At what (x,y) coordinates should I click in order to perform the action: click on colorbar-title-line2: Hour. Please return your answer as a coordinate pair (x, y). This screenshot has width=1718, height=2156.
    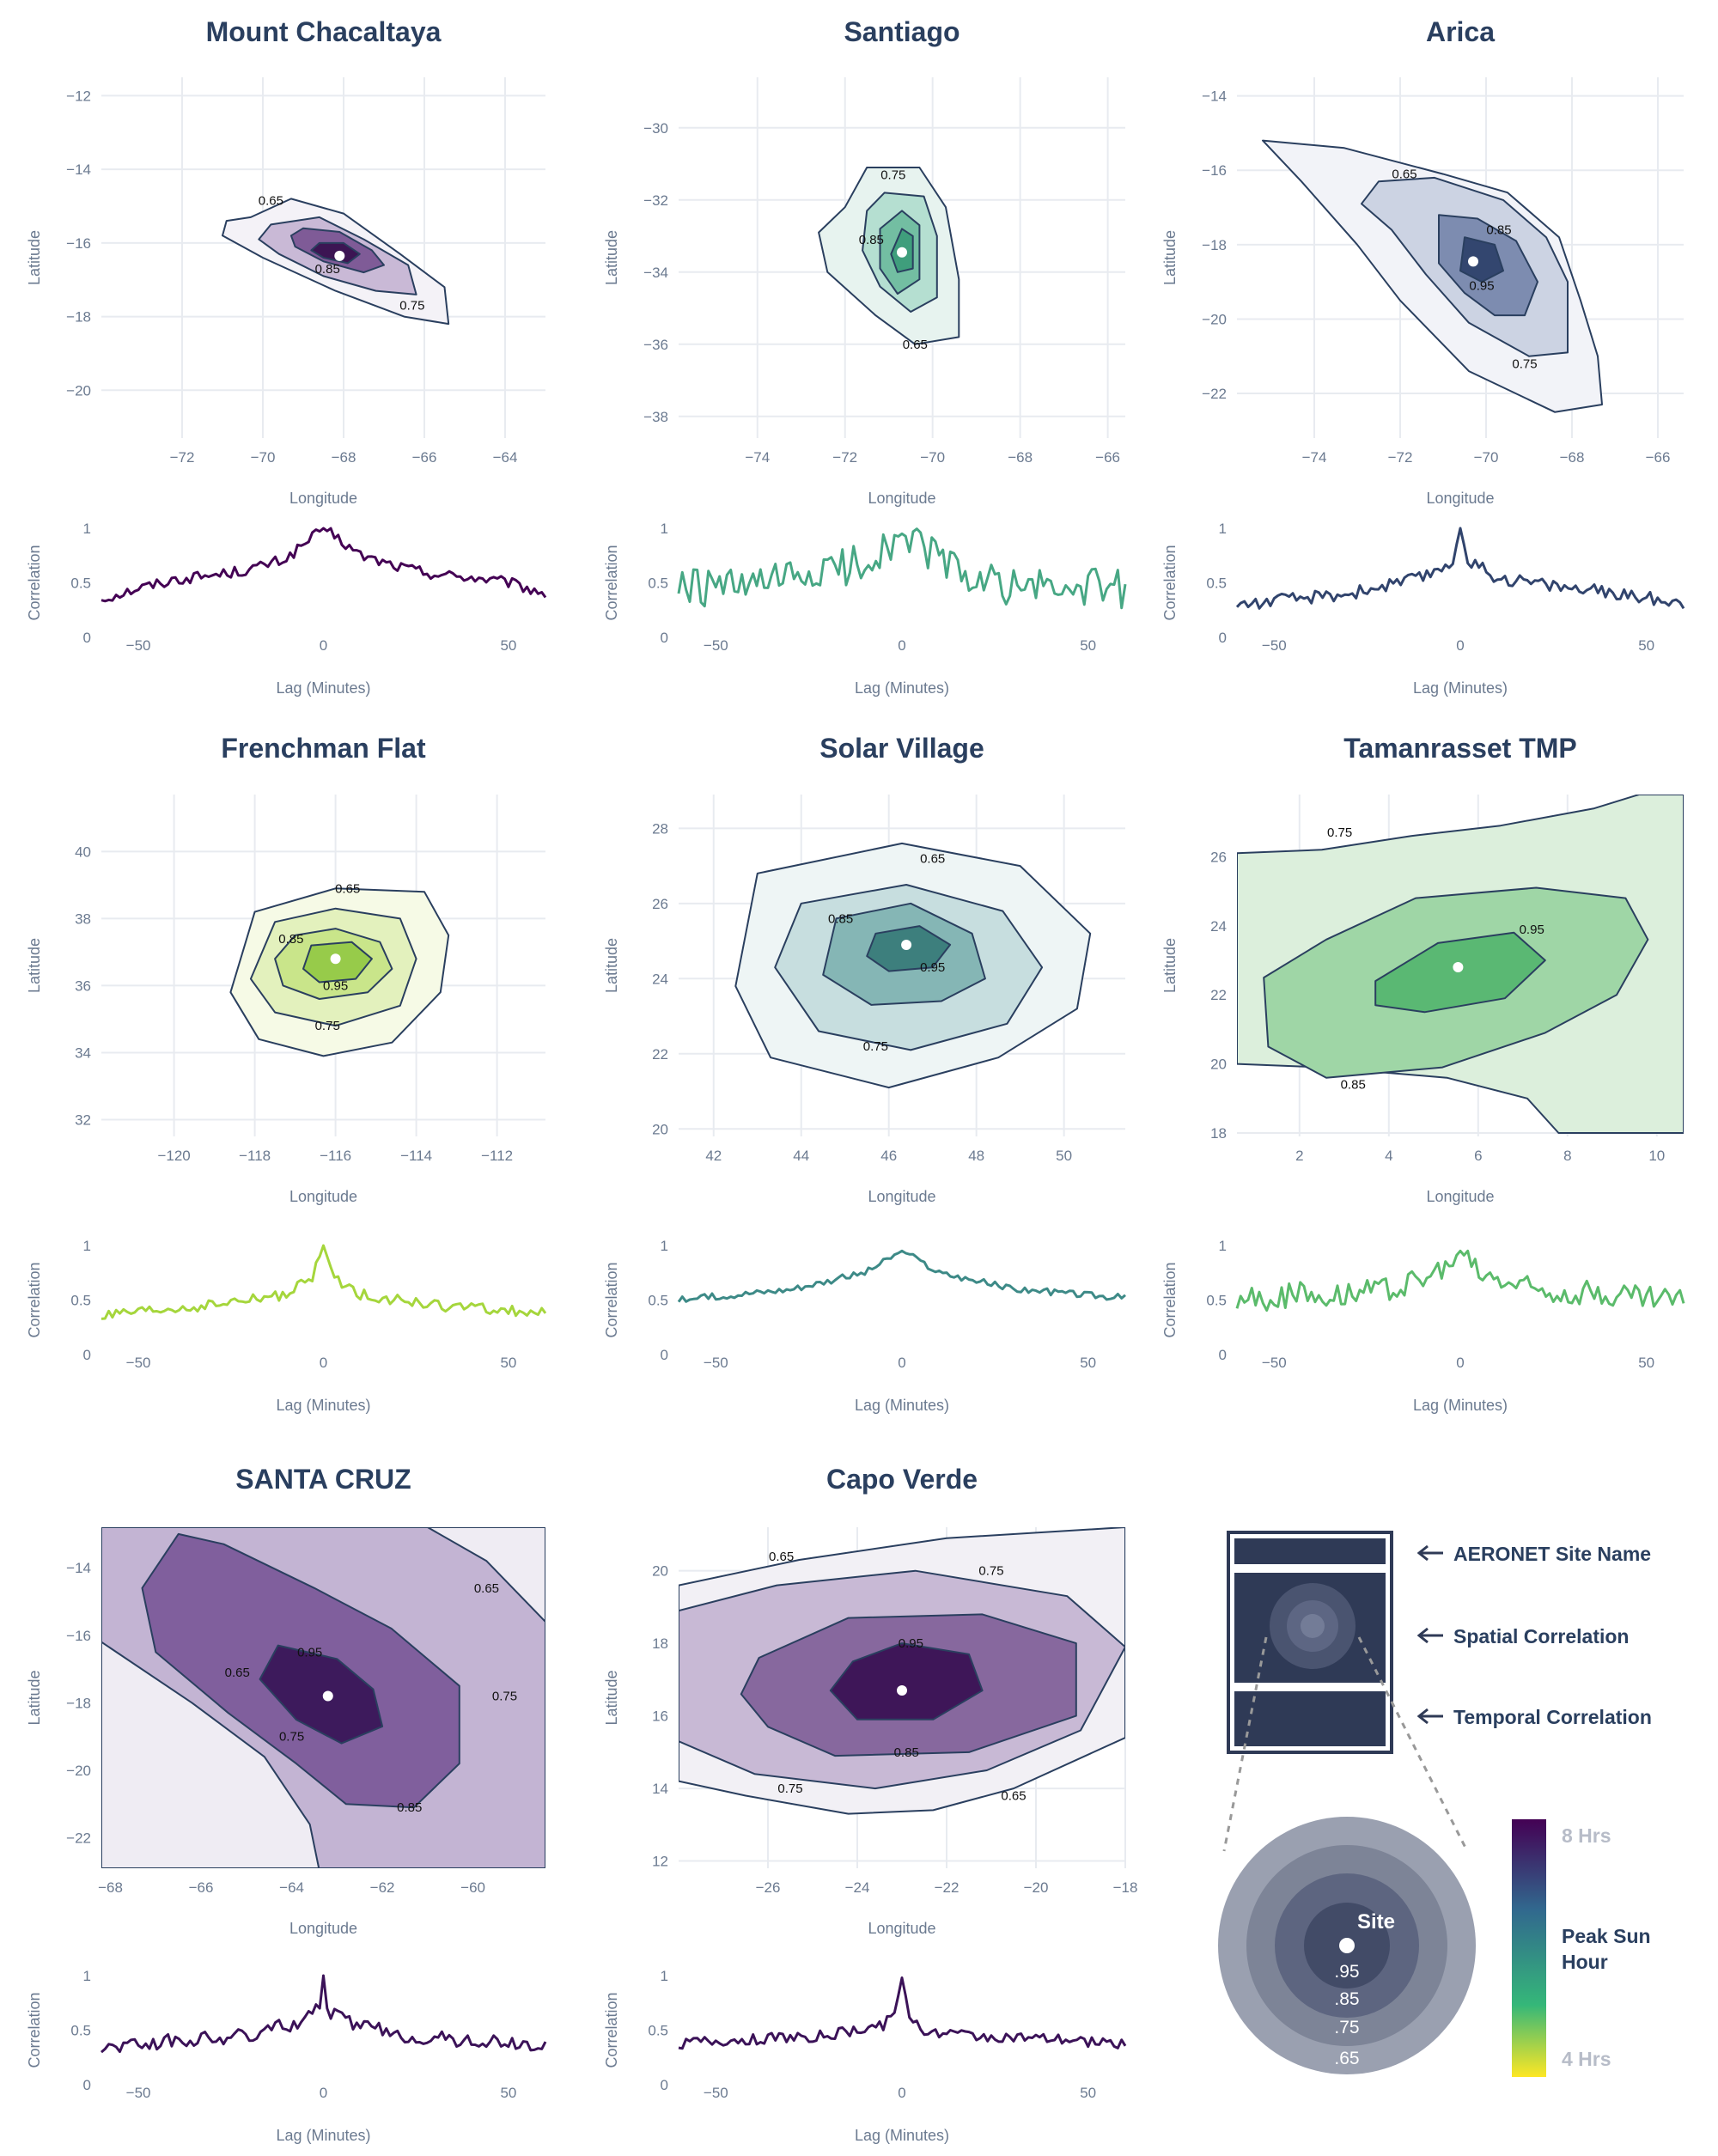
    Looking at the image, I should click on (1585, 1962).